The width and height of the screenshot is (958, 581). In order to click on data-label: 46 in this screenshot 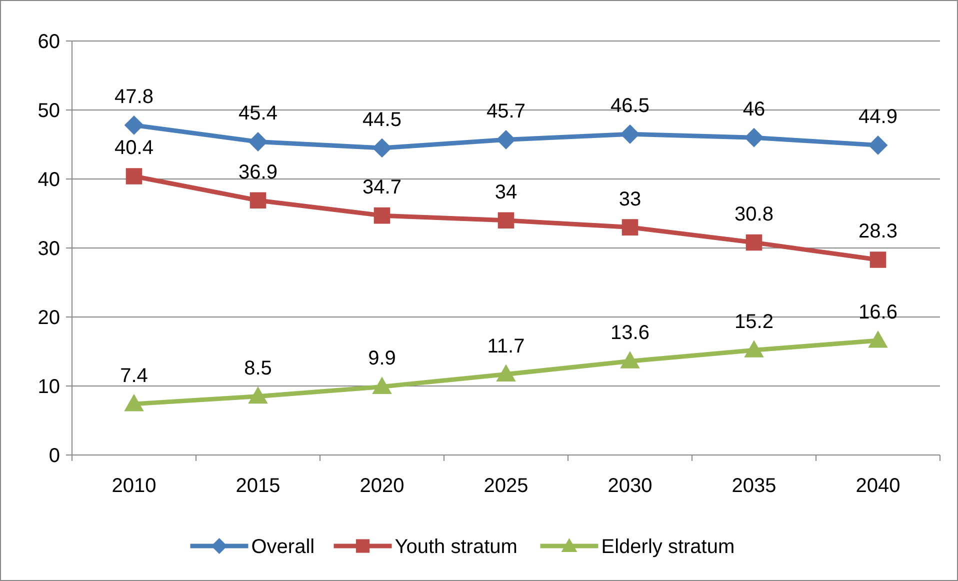, I will do `click(754, 109)`.